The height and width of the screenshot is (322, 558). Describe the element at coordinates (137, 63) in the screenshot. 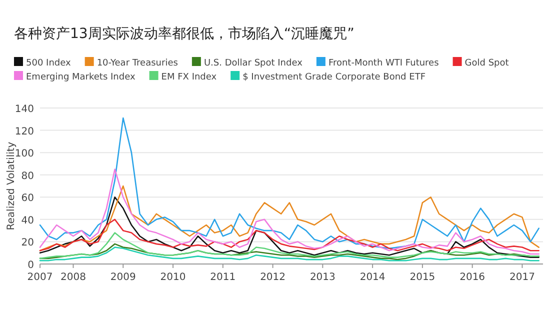

I see `legend-label: 10-Year Treasuries` at that location.